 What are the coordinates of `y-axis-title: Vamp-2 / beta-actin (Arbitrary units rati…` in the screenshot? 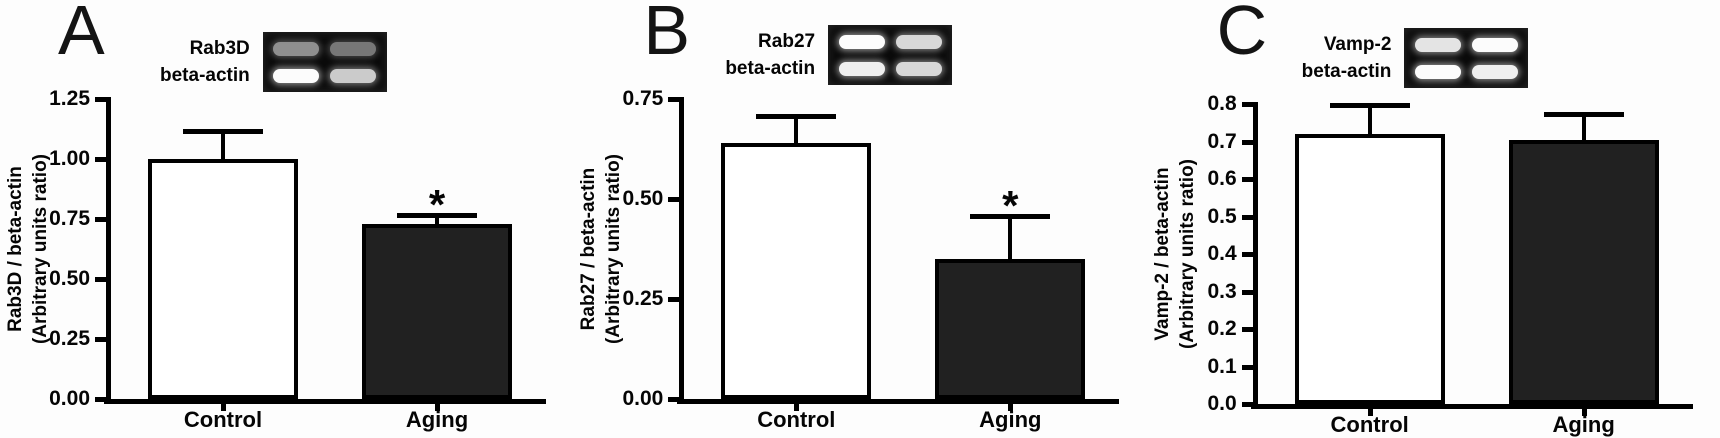 It's located at (1175, 254).